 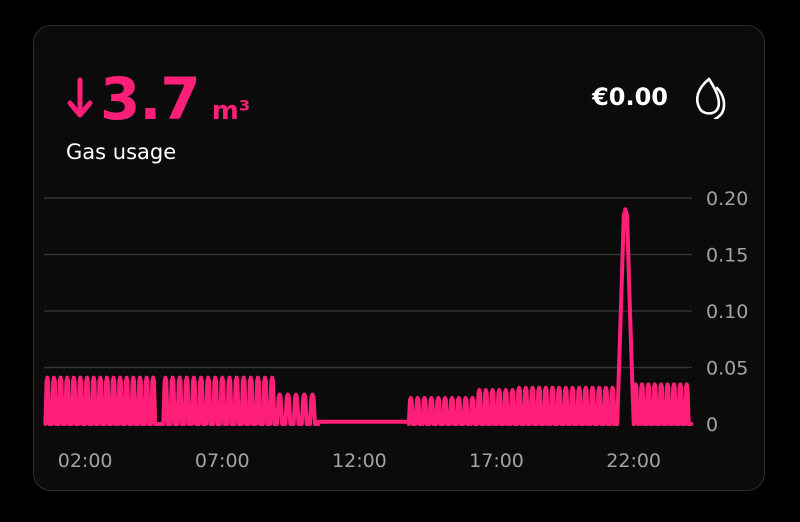 What do you see at coordinates (150, 99) in the screenshot?
I see `usage-value: 3.7` at bounding box center [150, 99].